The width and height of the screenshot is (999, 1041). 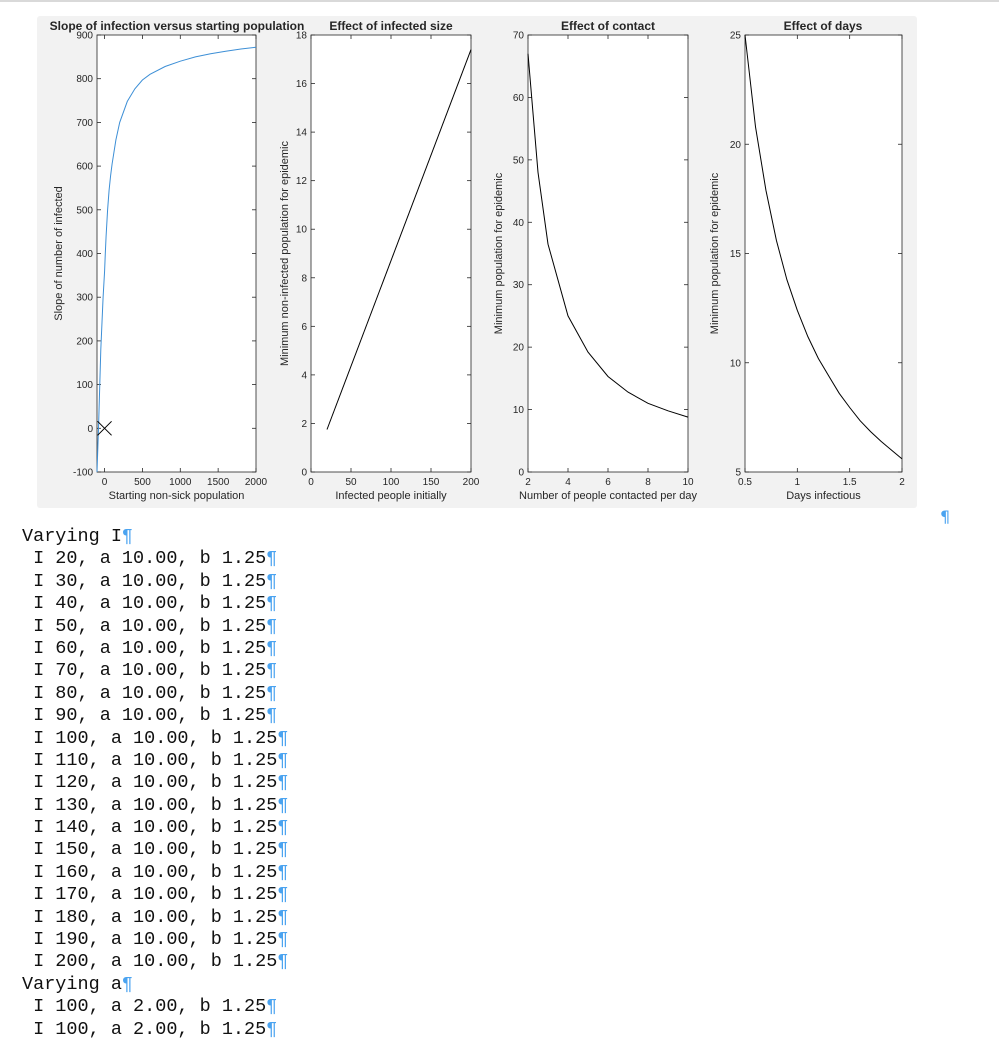 I want to click on document-line: Varying I¶, so click(x=155, y=537).